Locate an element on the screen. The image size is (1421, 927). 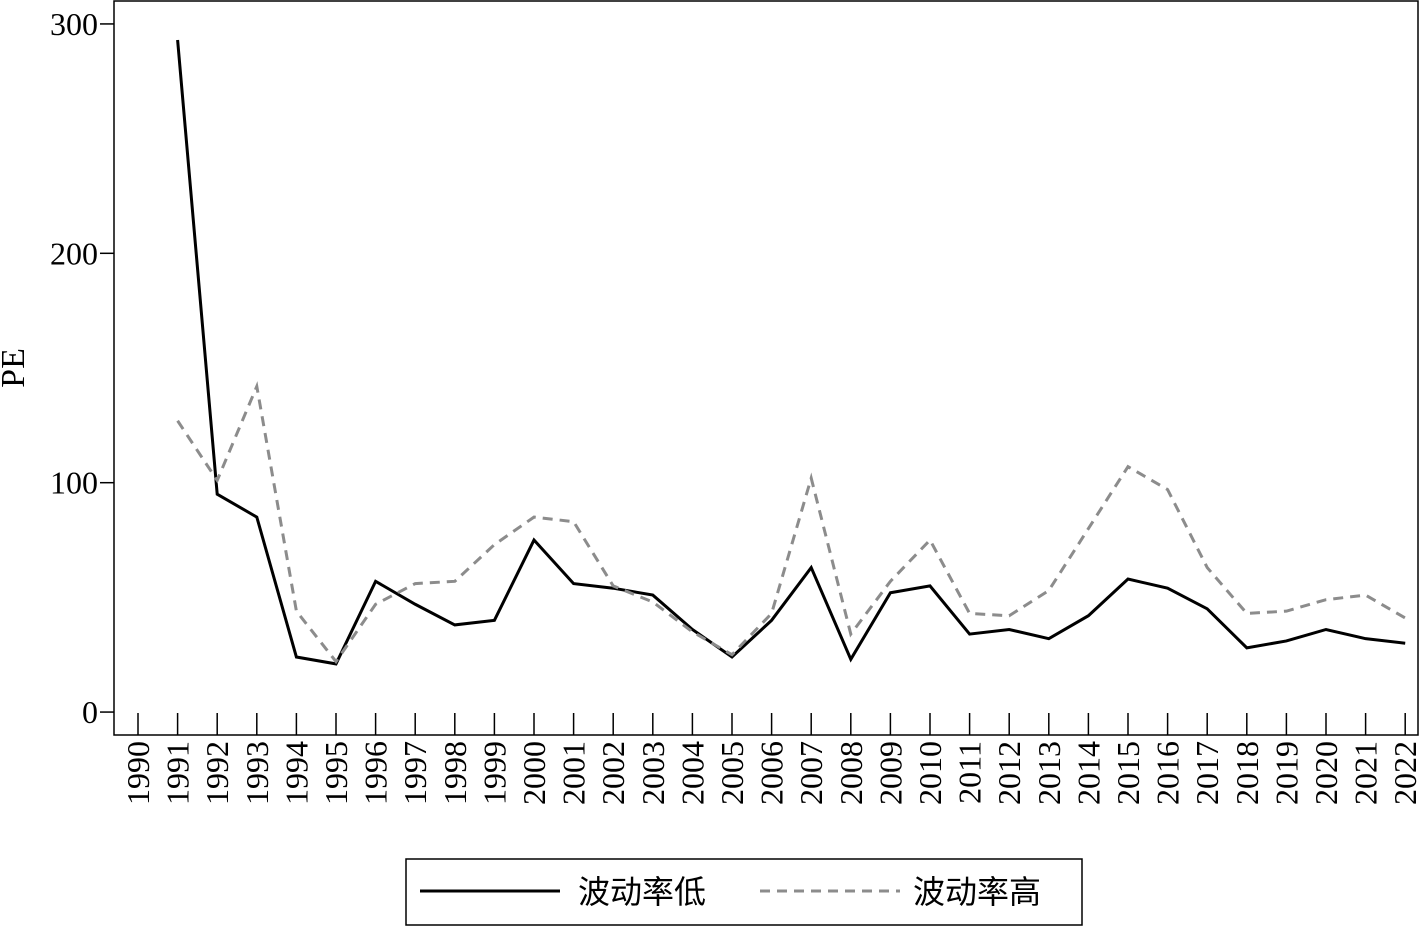
legend-label-low: 波动率低 is located at coordinates (642, 892).